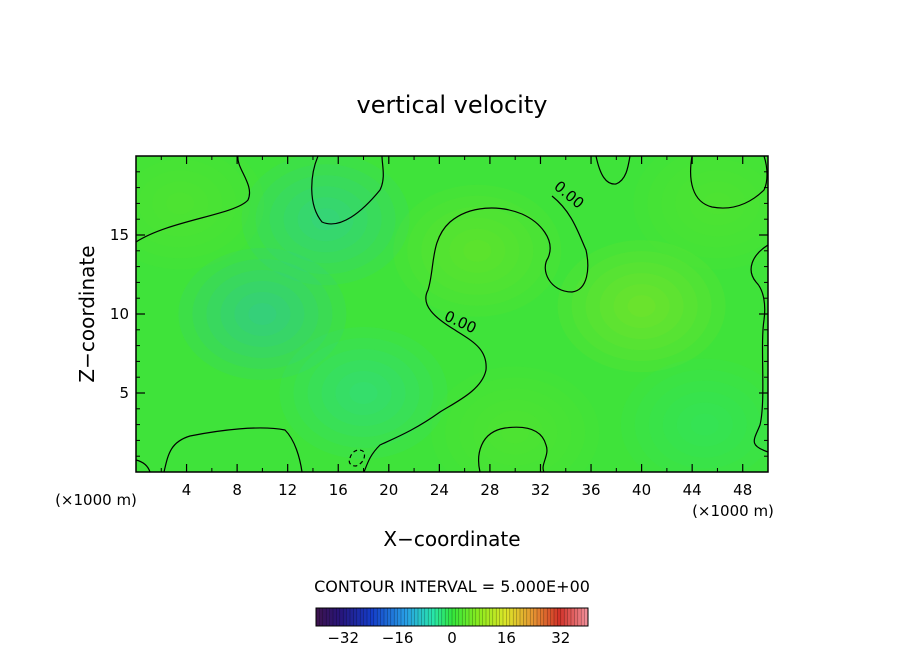  I want to click on contour-zero-top-left, so click(193, 199).